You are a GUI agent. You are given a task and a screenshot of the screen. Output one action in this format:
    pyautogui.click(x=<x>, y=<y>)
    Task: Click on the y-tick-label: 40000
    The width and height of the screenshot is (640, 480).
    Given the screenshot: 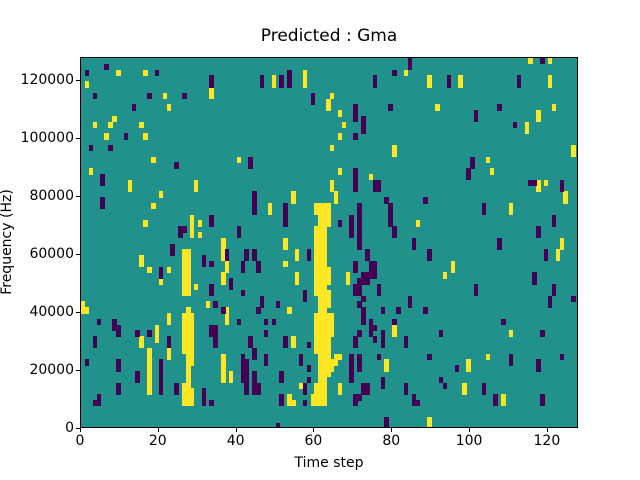 What is the action you would take?
    pyautogui.click(x=51, y=312)
    